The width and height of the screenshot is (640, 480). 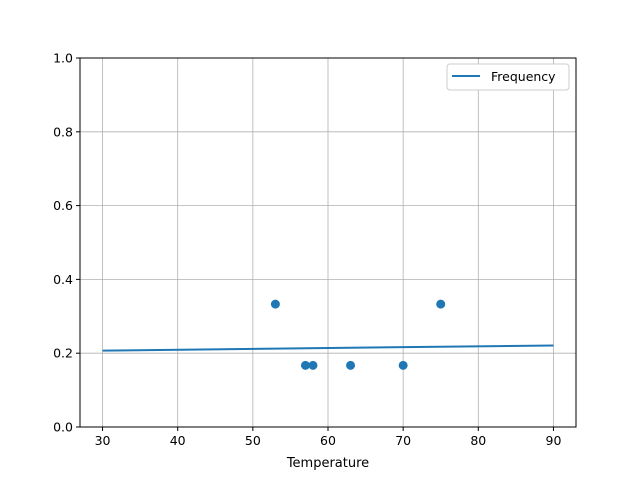 I want to click on x-tick-label: 60, so click(x=328, y=440).